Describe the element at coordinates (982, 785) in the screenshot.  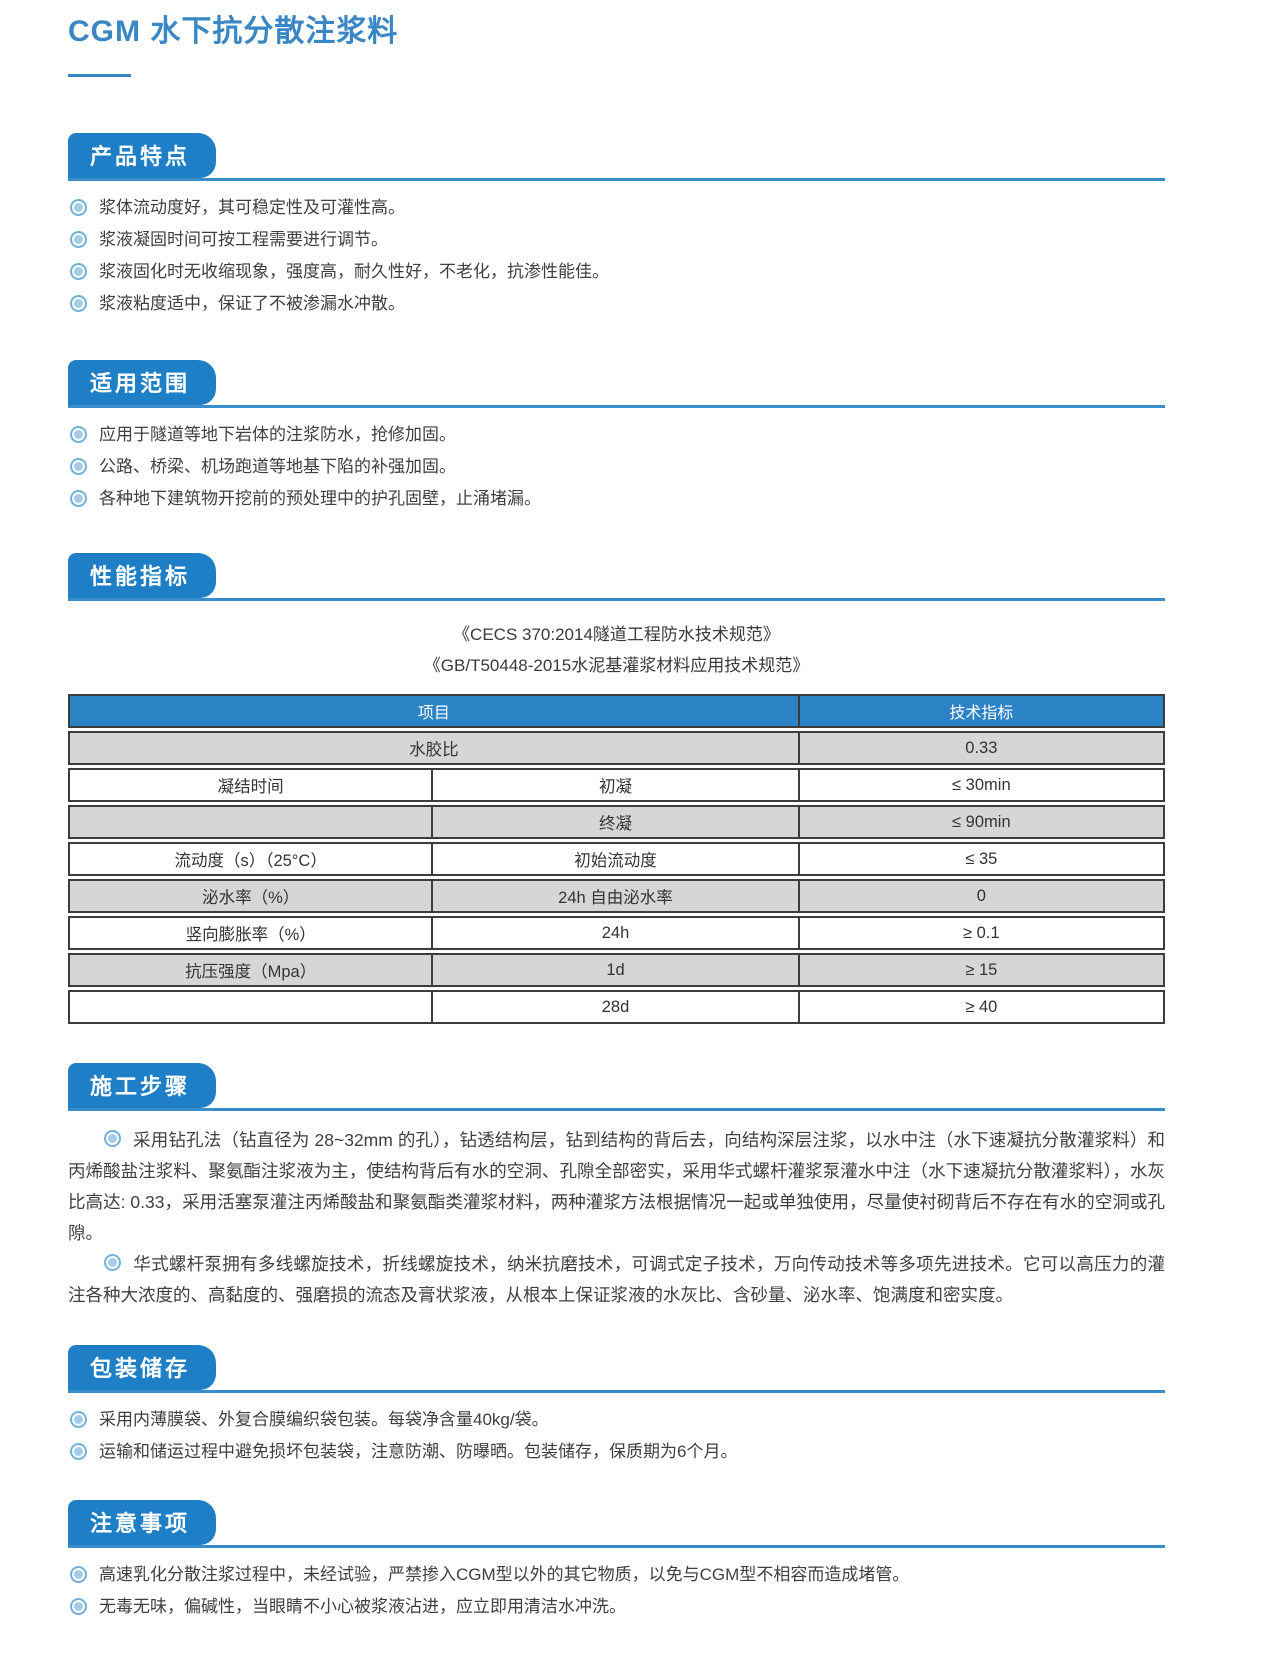
I see `table-cell: ≤ 30min` at that location.